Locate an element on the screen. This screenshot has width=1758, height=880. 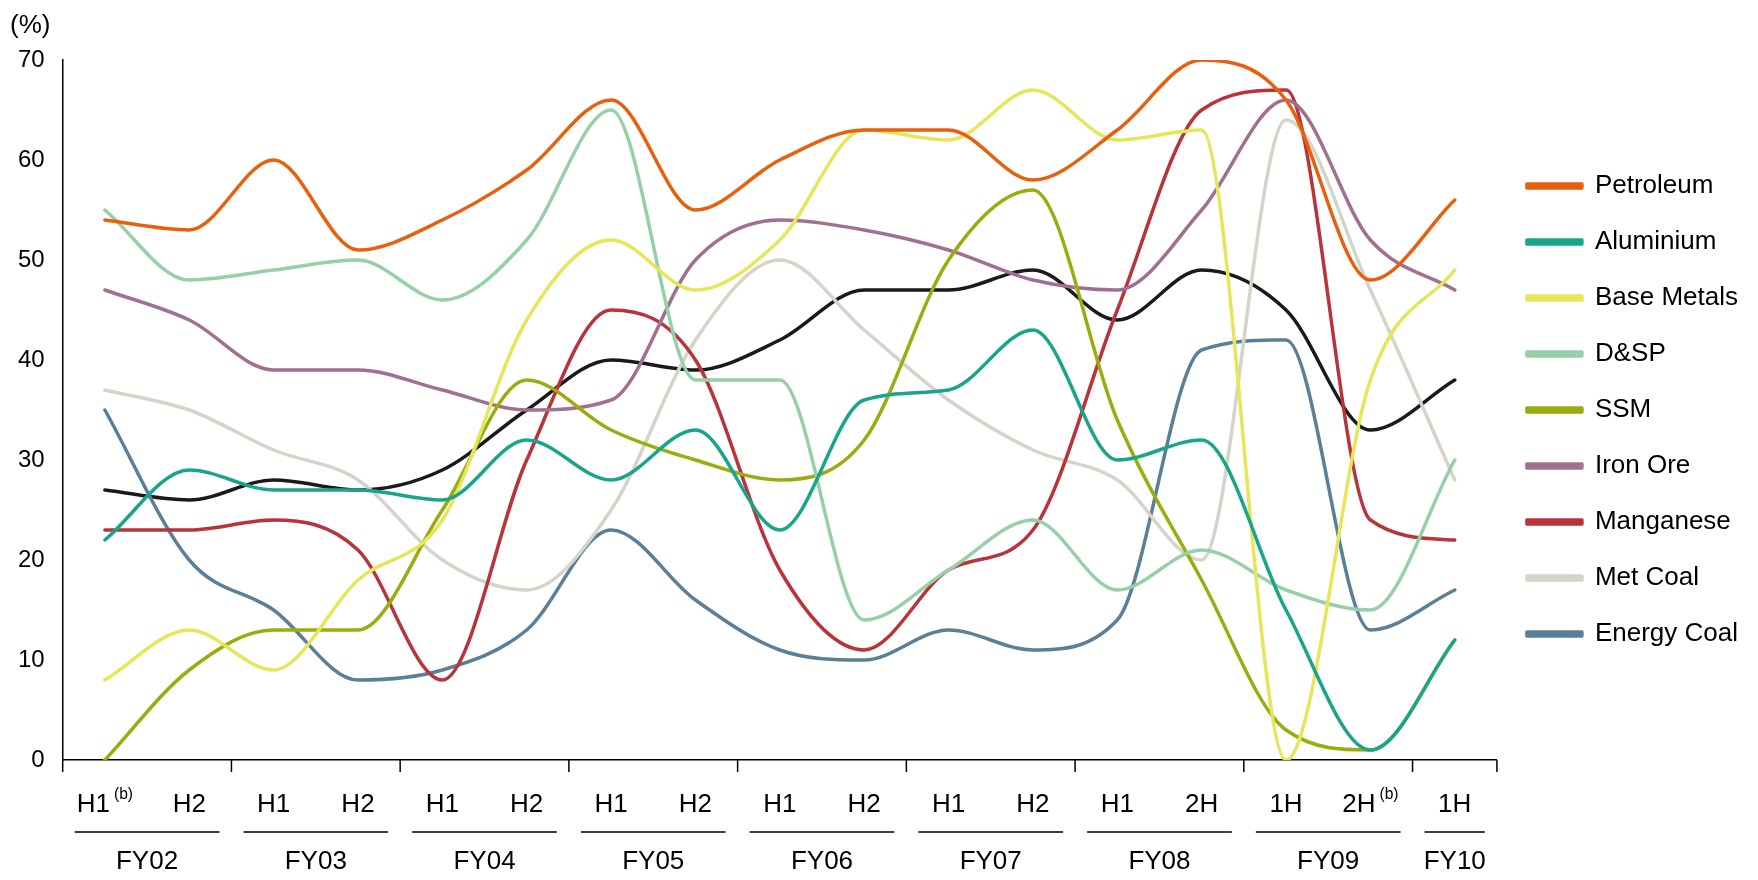
text: FY03 is located at coordinates (315, 860).